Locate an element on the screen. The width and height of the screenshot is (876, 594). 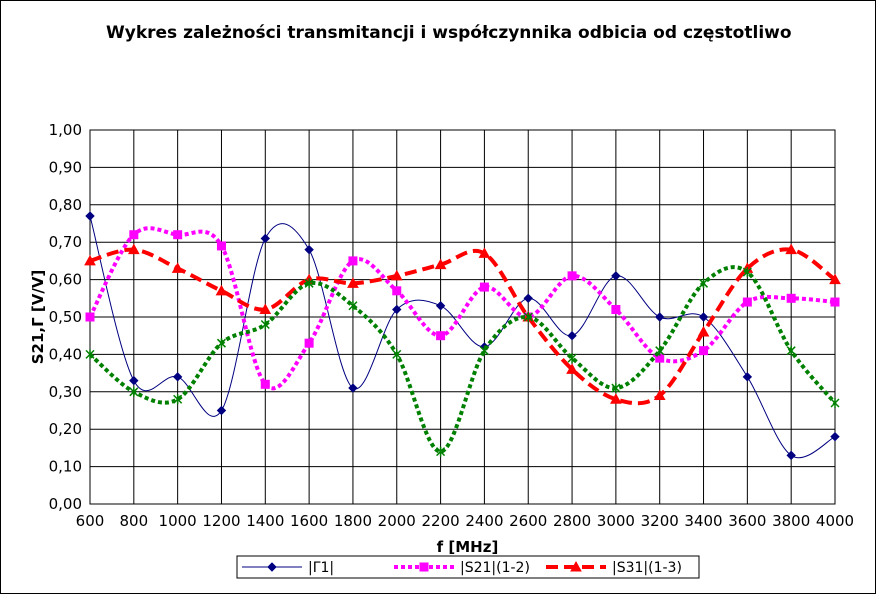
x-tick-label: 1800 is located at coordinates (353, 521).